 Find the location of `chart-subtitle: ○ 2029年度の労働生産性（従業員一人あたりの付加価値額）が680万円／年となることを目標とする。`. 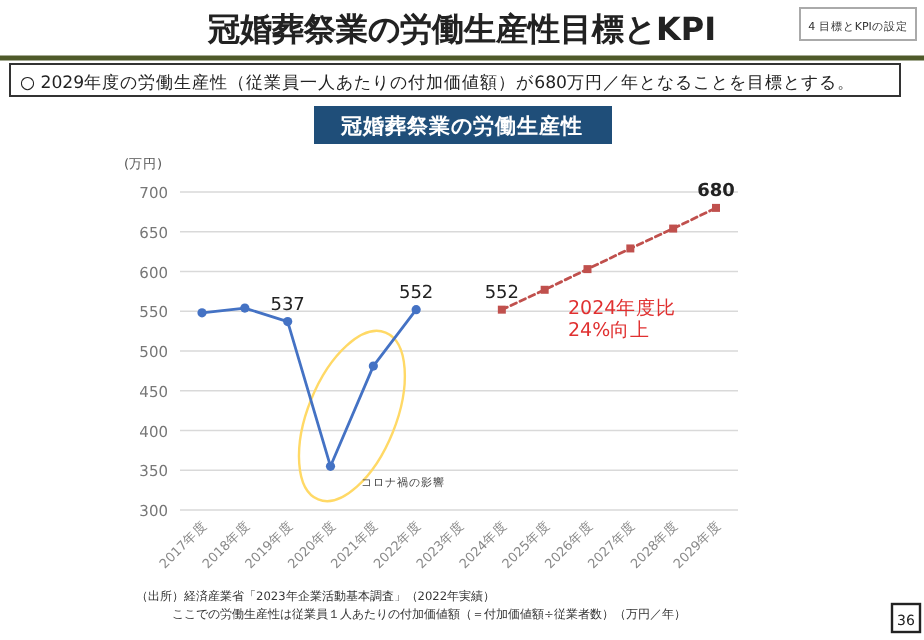

chart-subtitle: ○ 2029年度の労働生産性（従業員一人あたりの付加価値額）が680万円／年となることを目標とする。 is located at coordinates (438, 83).